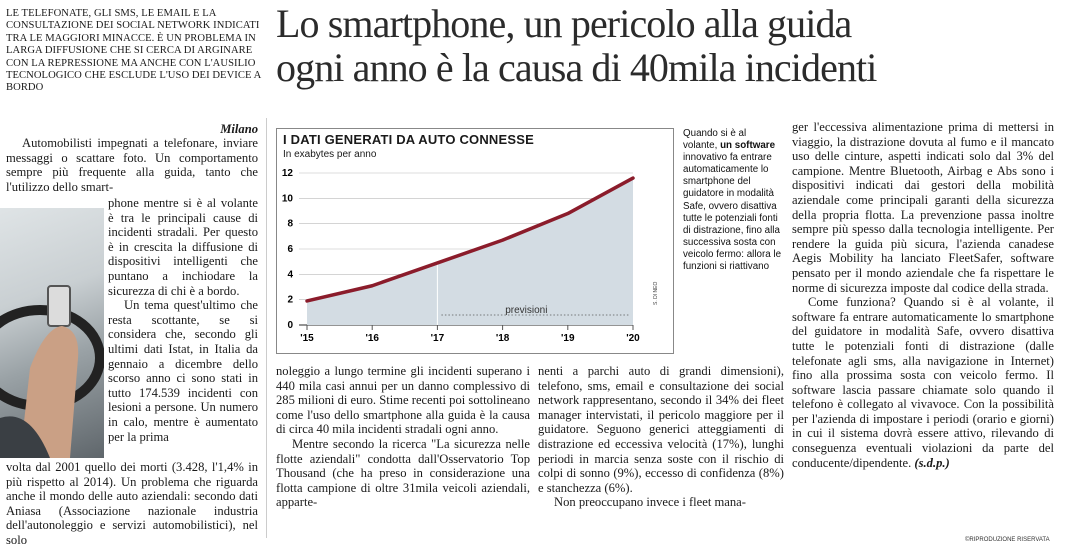  What do you see at coordinates (372, 338) in the screenshot?
I see `x-tick-label: '16` at bounding box center [372, 338].